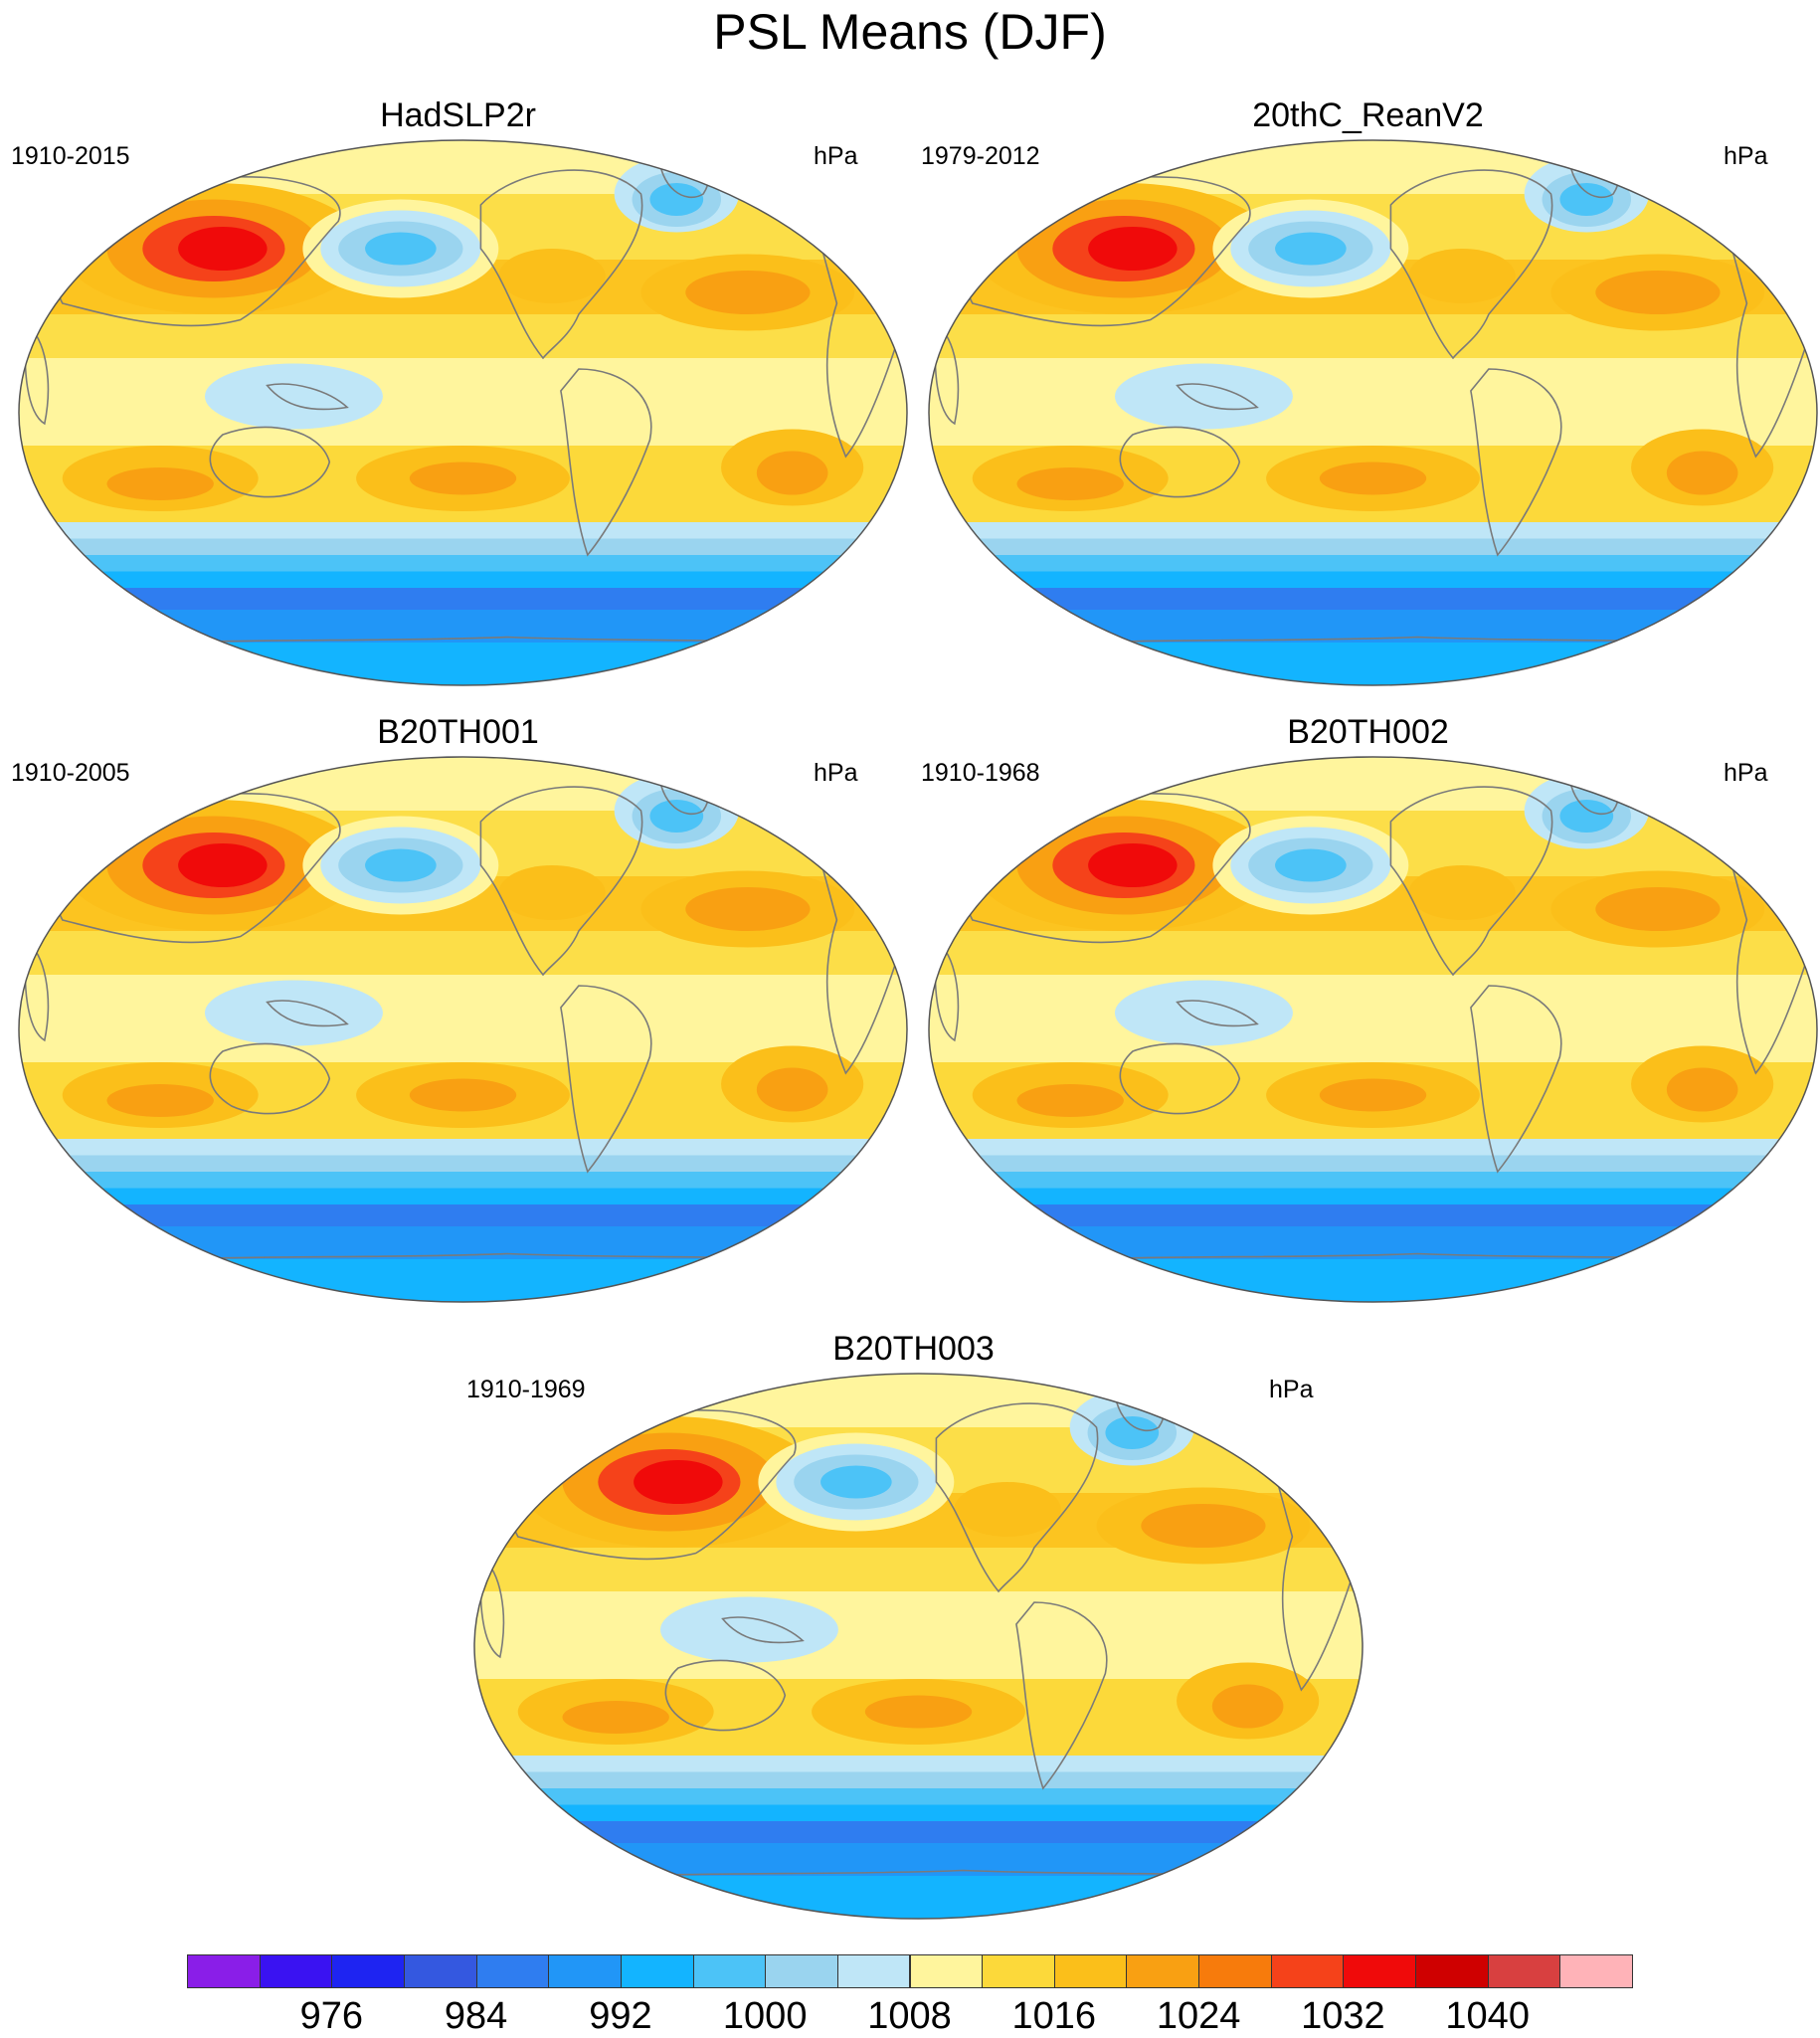 This screenshot has height=2038, width=1820. I want to click on colorbar, so click(910, 1972).